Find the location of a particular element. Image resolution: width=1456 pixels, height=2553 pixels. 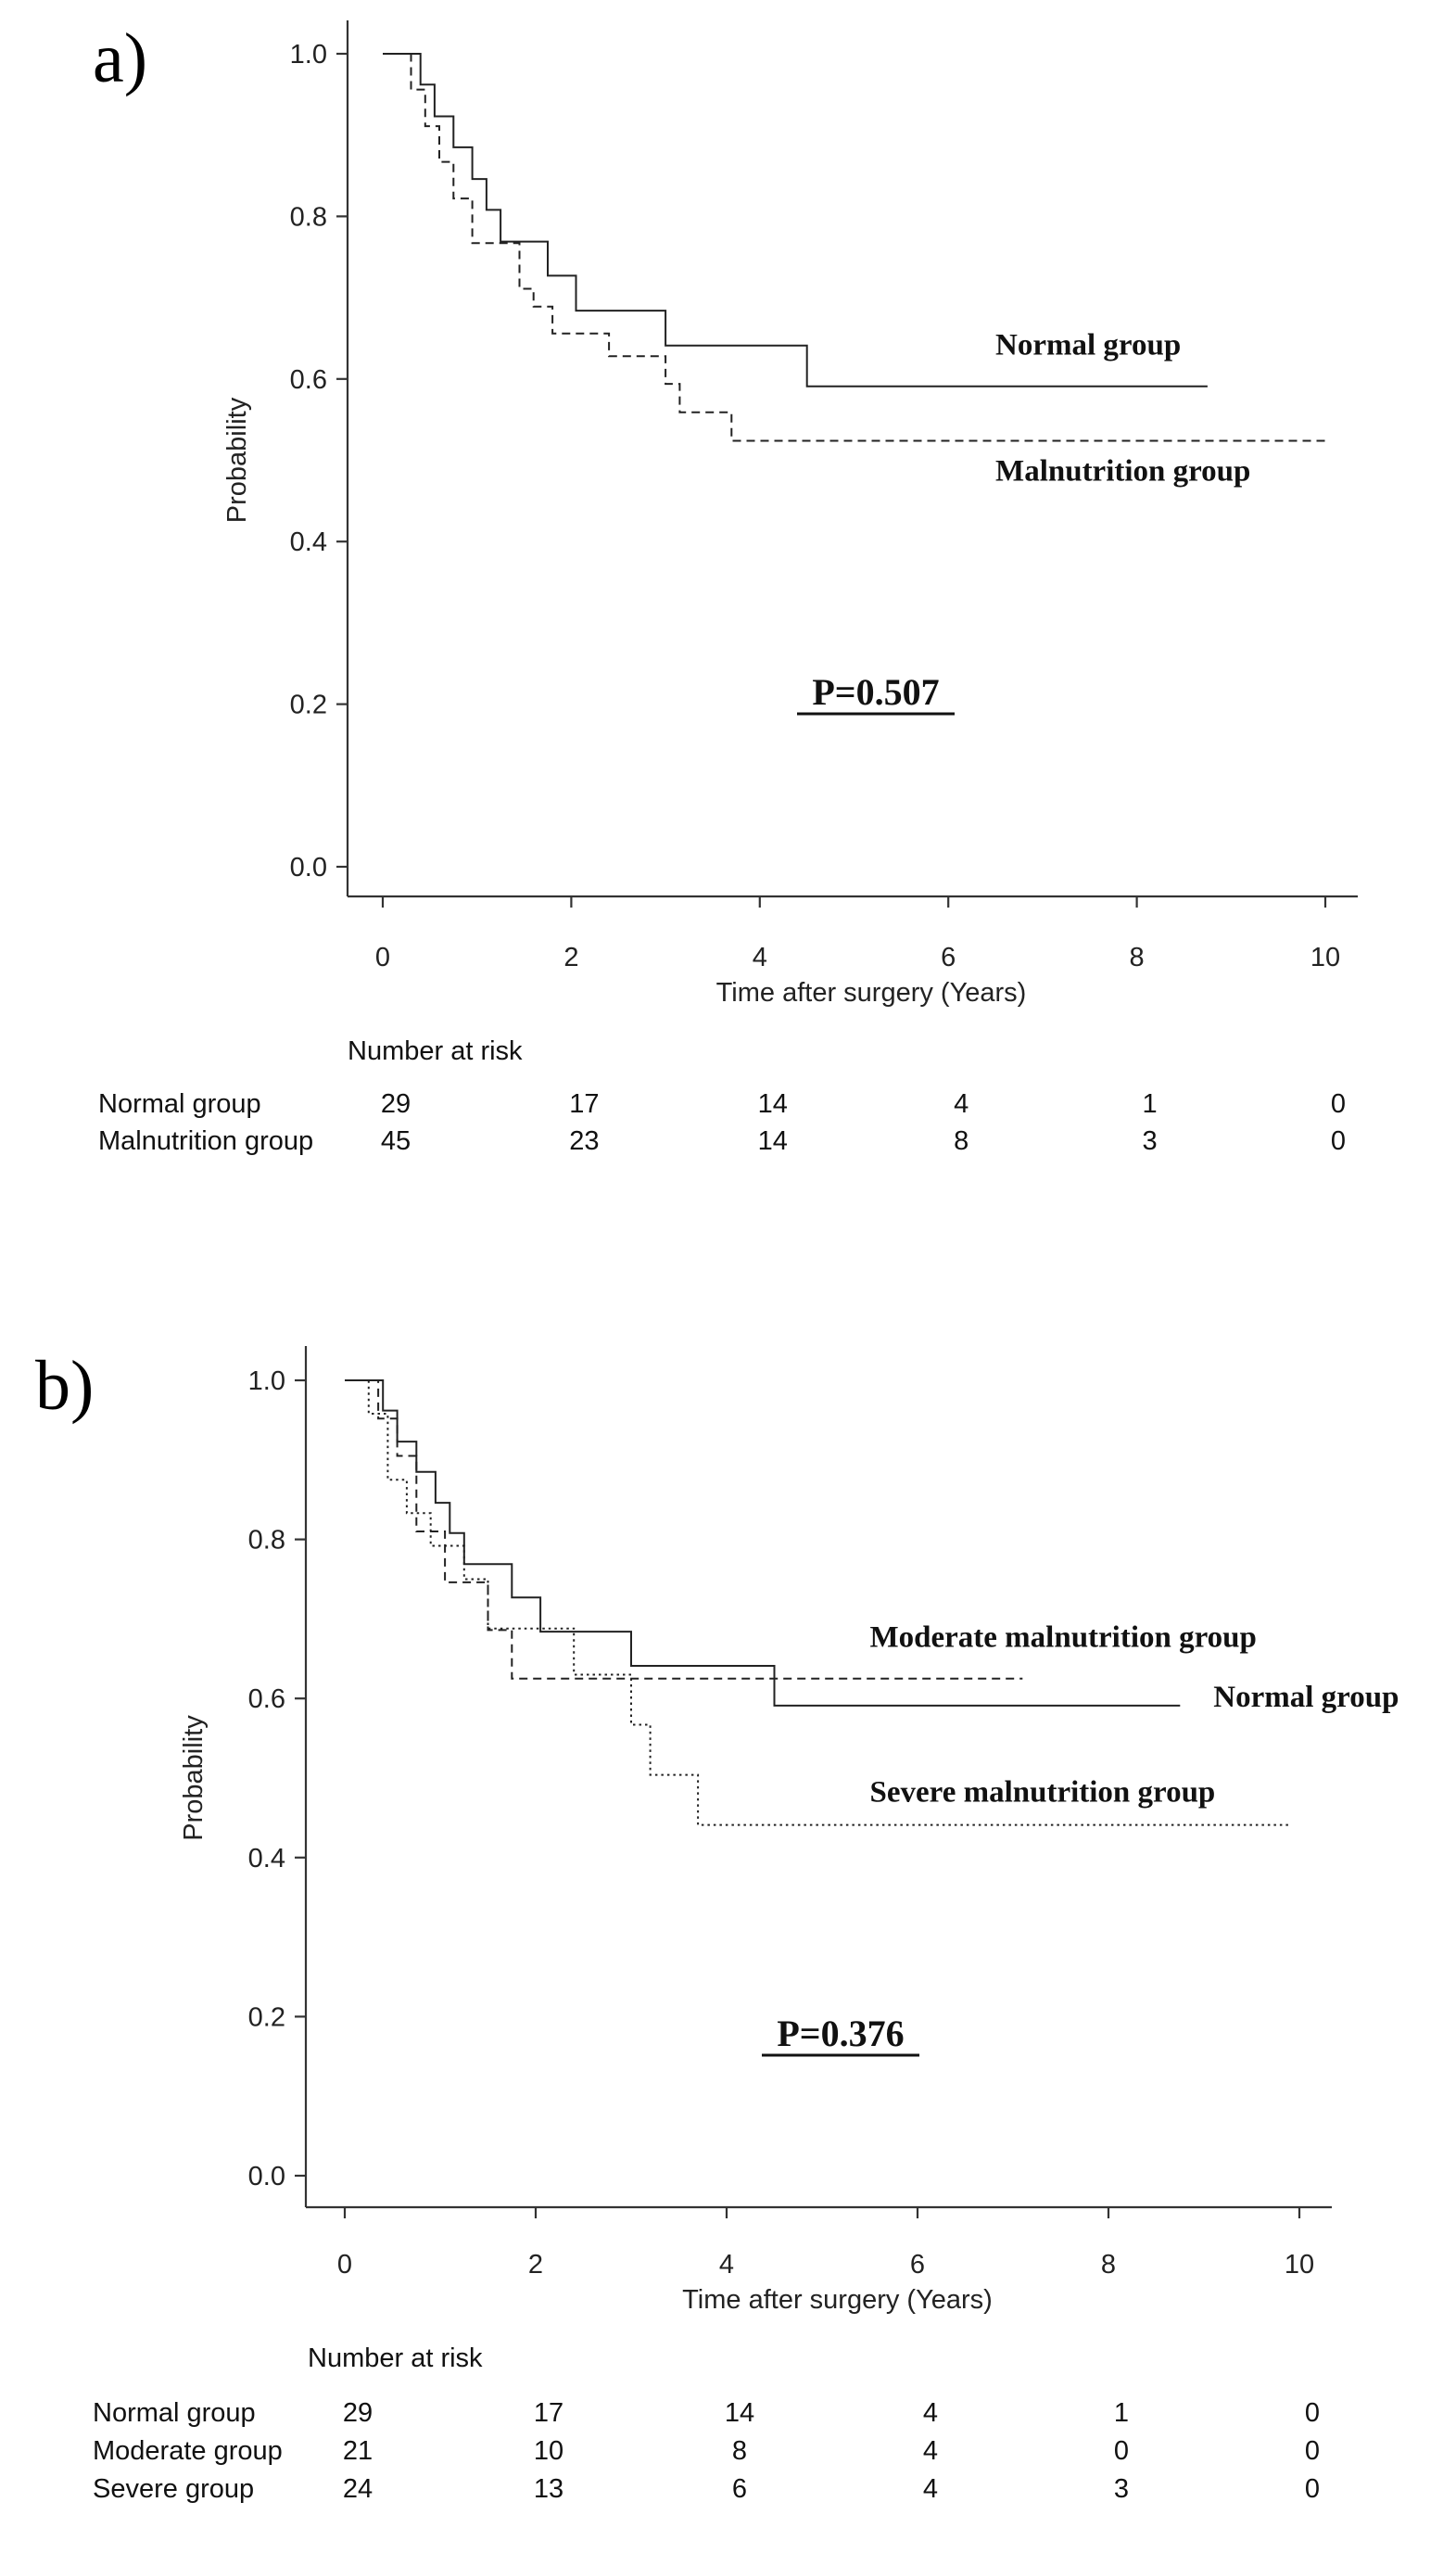

risk-row-label: Malnutrition group is located at coordinates (205, 1141).